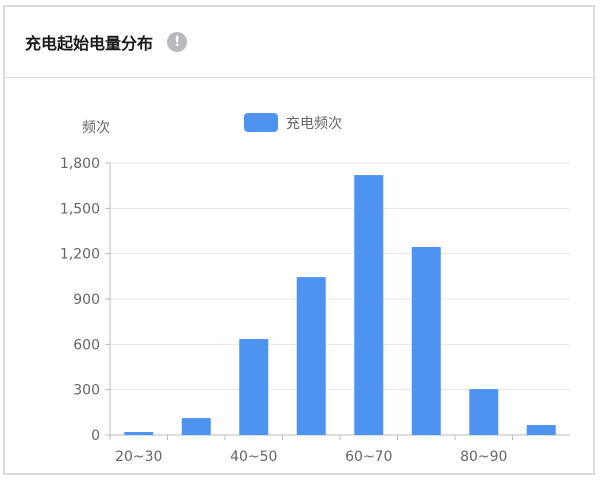 The image size is (600, 481). I want to click on y-tick-label: 1,500, so click(80, 209).